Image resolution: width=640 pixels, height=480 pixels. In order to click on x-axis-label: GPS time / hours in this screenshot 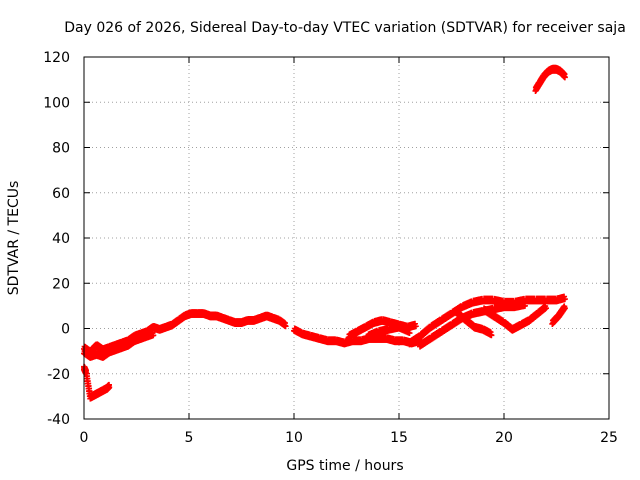, I will do `click(344, 466)`.